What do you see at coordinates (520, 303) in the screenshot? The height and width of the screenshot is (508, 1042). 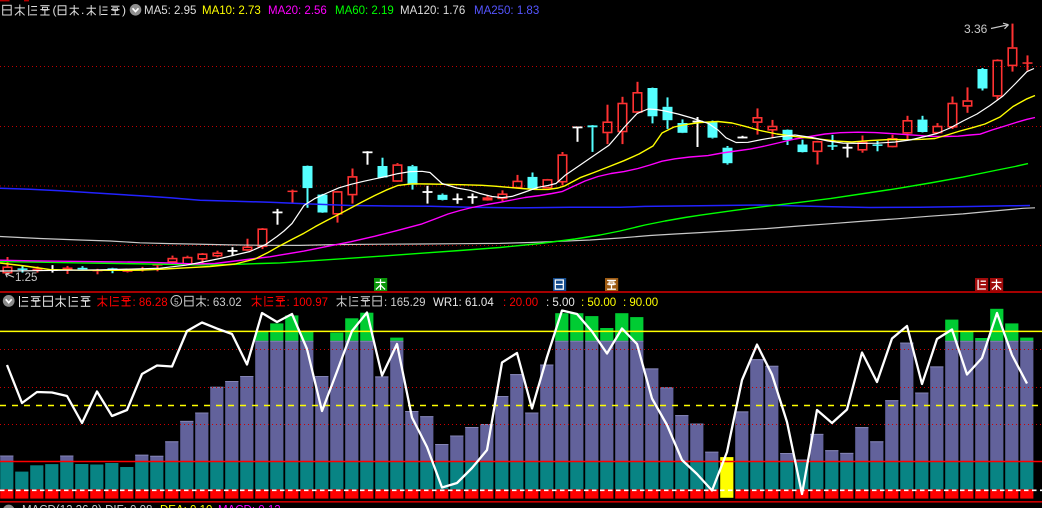 I see `svg-text:: 20.00: : 20.00` at bounding box center [520, 303].